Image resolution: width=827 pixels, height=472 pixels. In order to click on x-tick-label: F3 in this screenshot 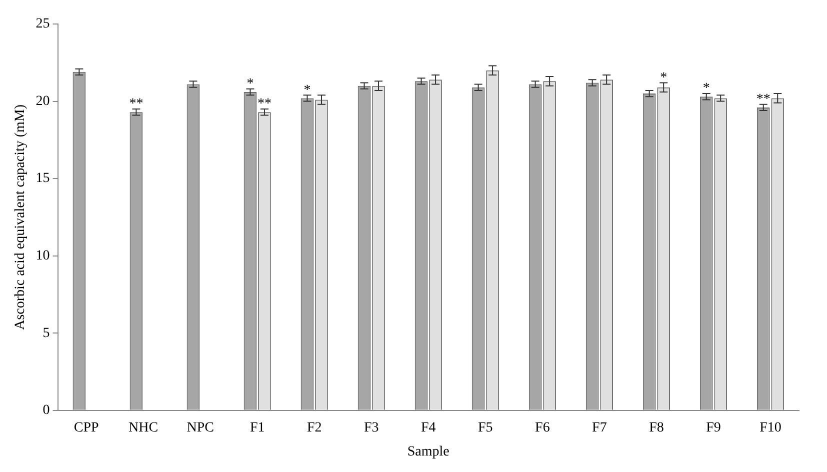, I will do `click(371, 428)`.